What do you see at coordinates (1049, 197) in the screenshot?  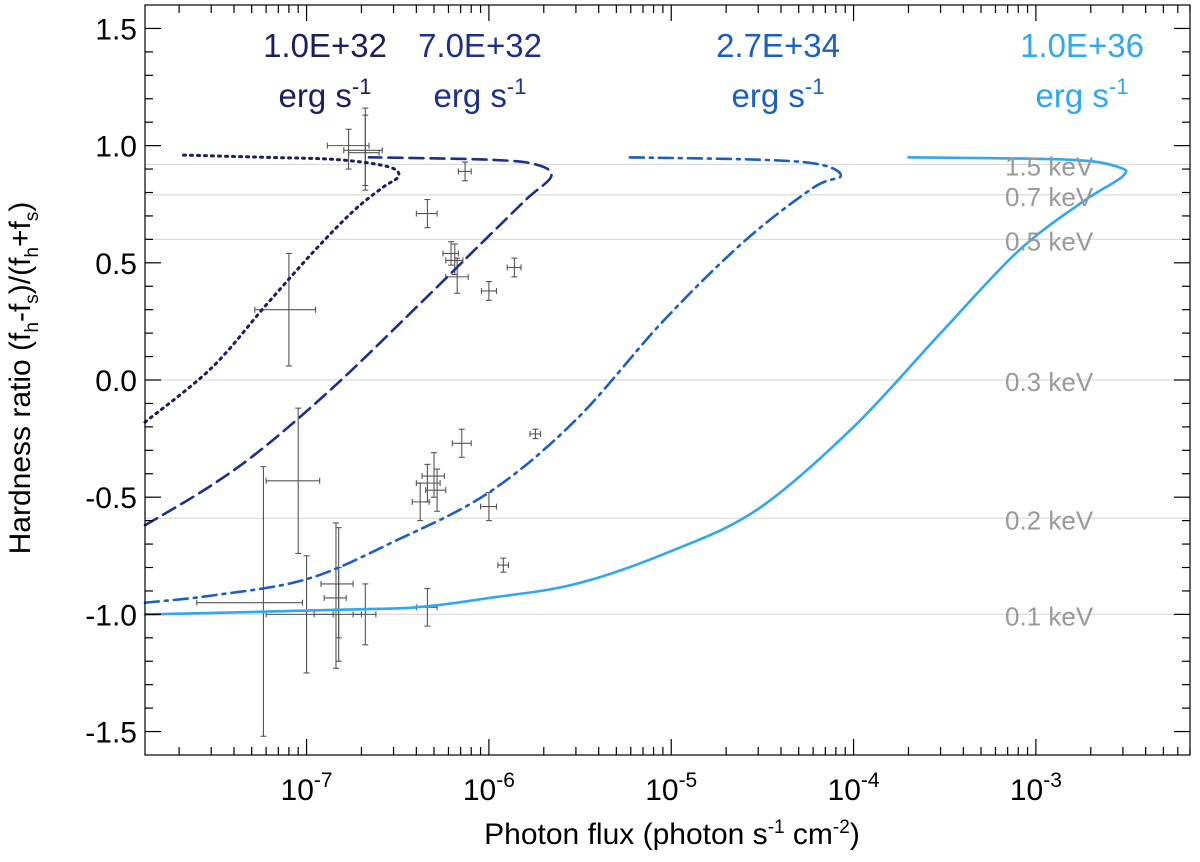 I see `temperature-label: 0.7 keV` at bounding box center [1049, 197].